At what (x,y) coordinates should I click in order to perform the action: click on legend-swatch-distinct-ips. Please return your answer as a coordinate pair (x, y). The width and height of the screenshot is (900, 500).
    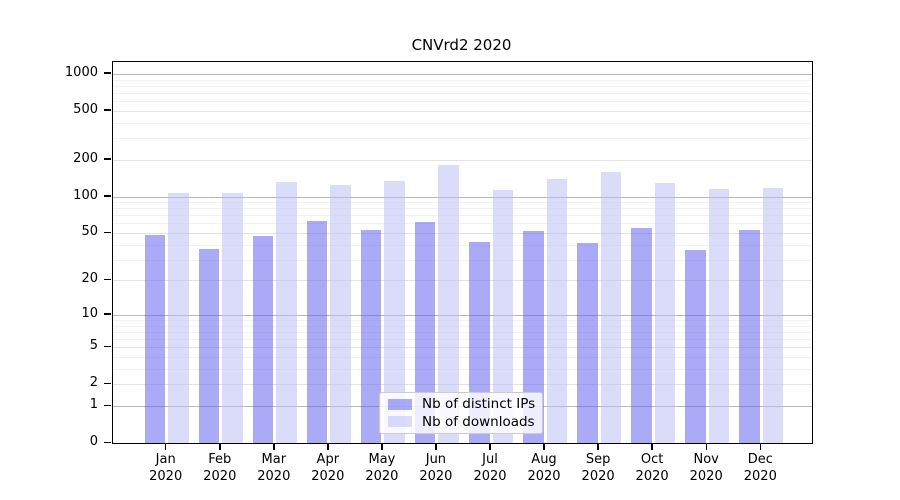
    Looking at the image, I should click on (400, 404).